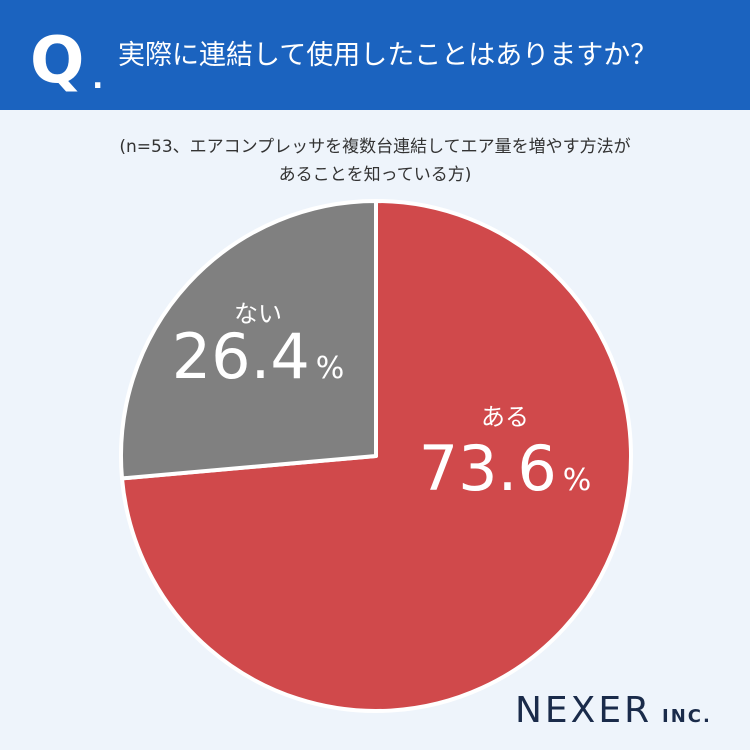 This screenshot has width=750, height=750. Describe the element at coordinates (488, 468) in the screenshot. I see `slice-value: 73.6` at that location.